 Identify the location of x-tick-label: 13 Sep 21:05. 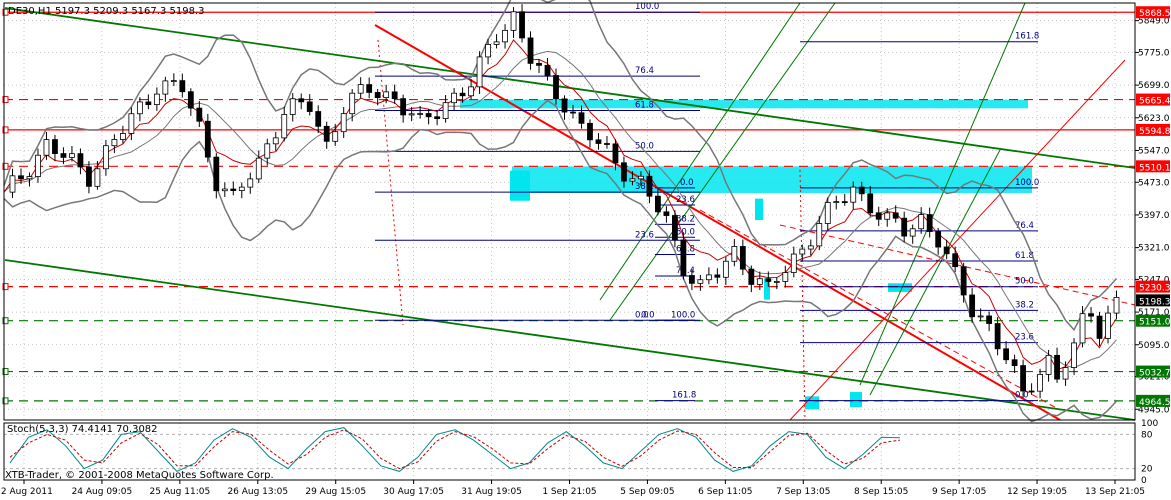
(1115, 492).